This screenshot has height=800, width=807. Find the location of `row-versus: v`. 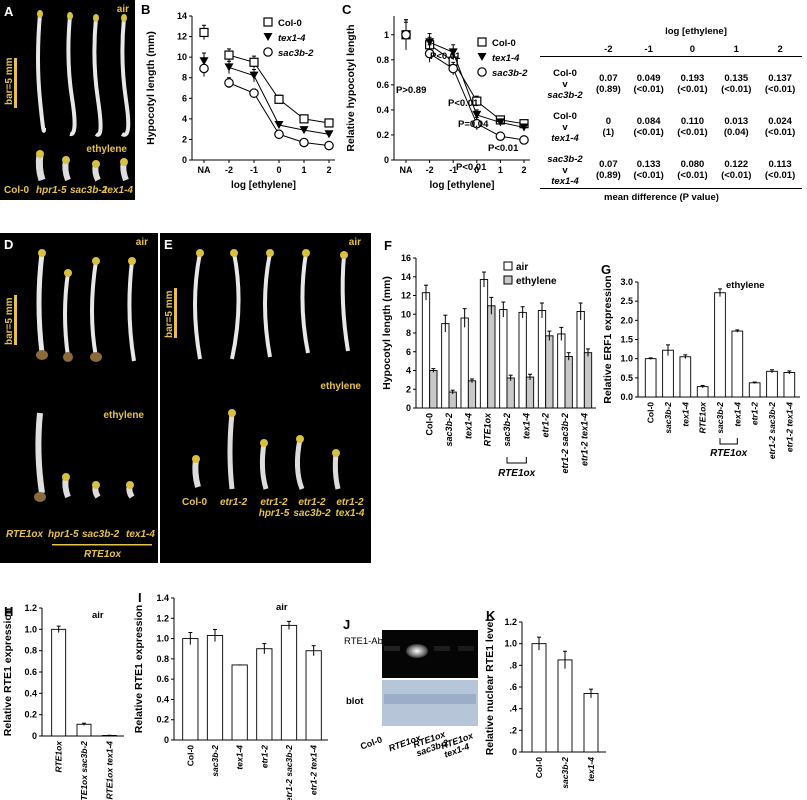

row-versus: v is located at coordinates (565, 170).